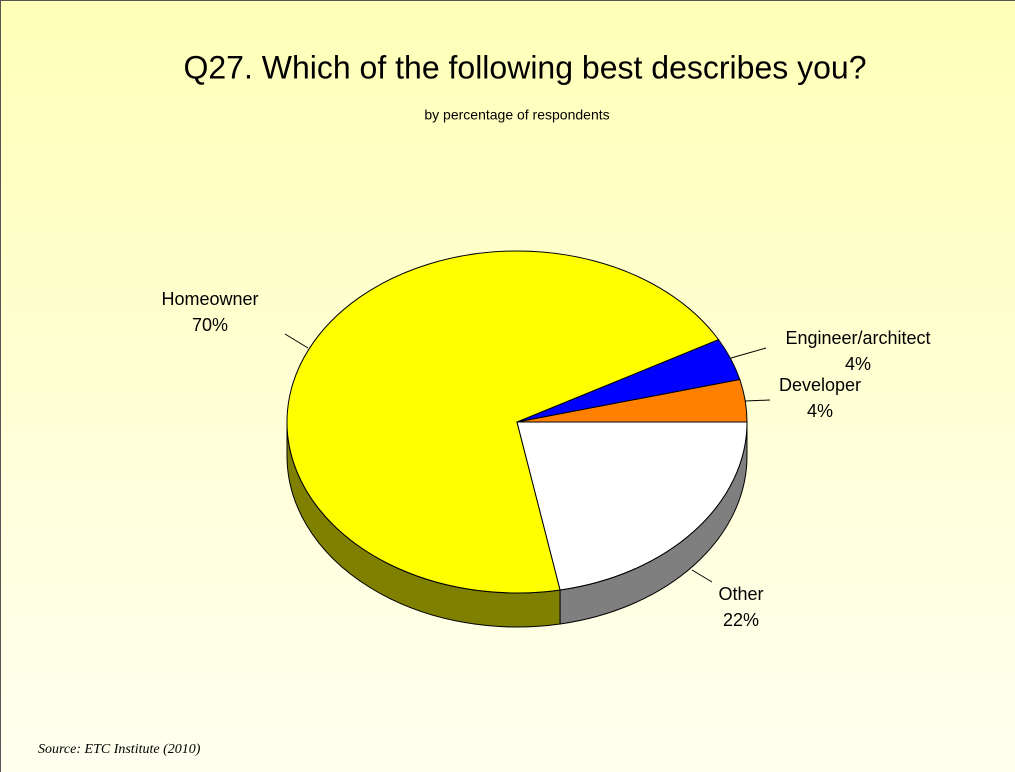  Describe the element at coordinates (632, 506) in the screenshot. I see `pie-slice` at that location.